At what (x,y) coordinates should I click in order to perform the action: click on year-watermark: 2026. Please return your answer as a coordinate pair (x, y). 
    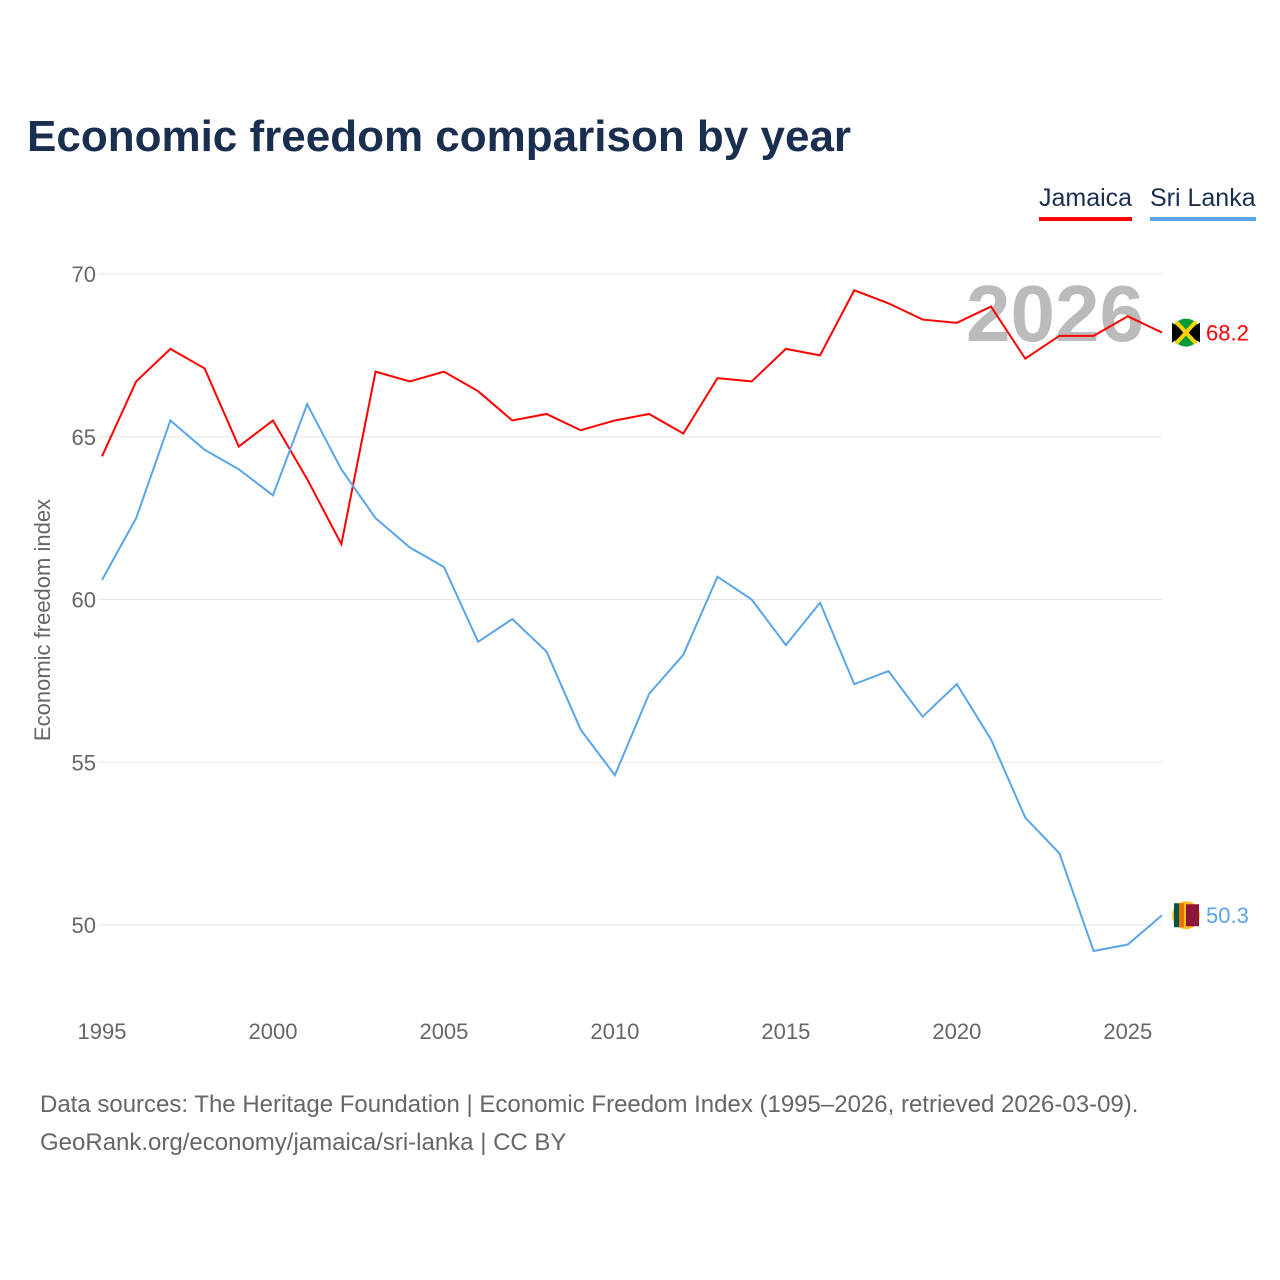
    Looking at the image, I should click on (1055, 313).